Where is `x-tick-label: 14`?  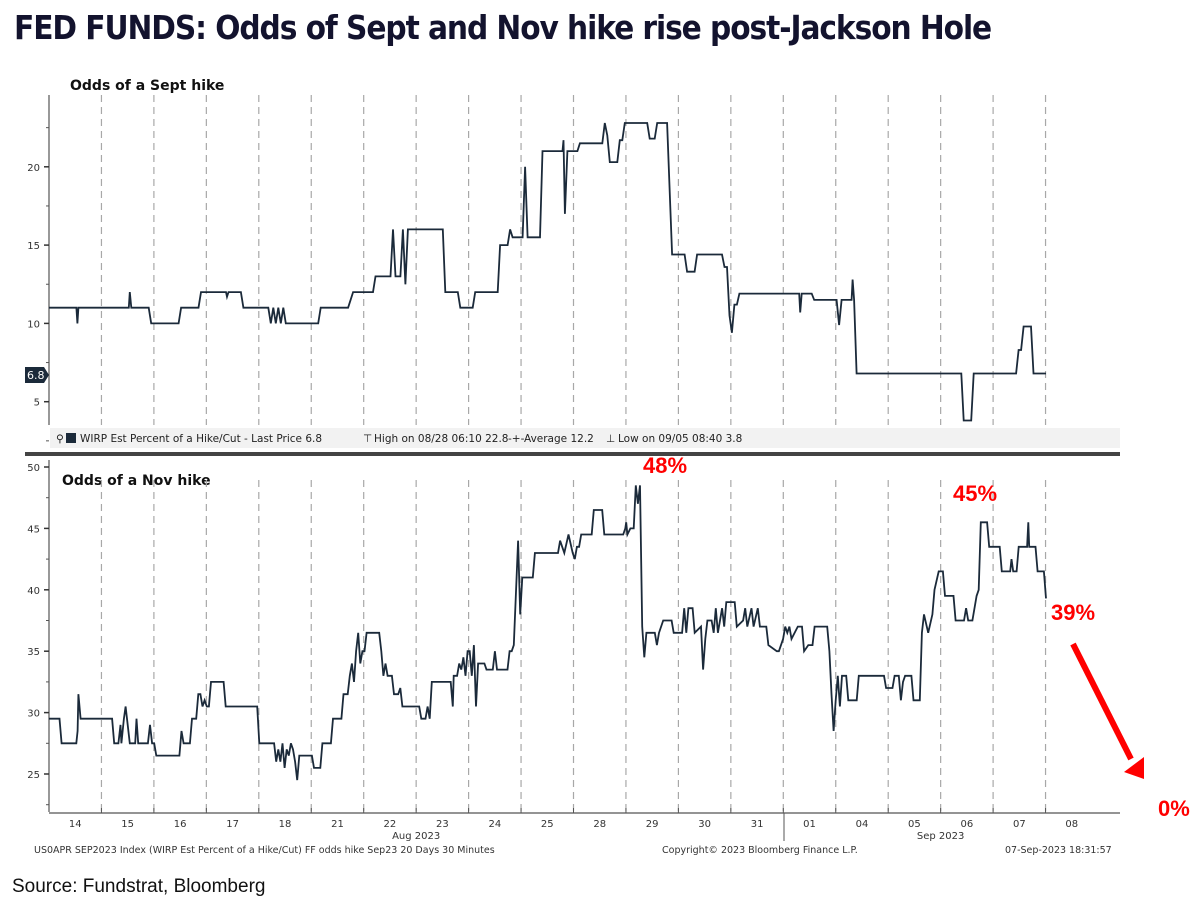
x-tick-label: 14 is located at coordinates (75, 824).